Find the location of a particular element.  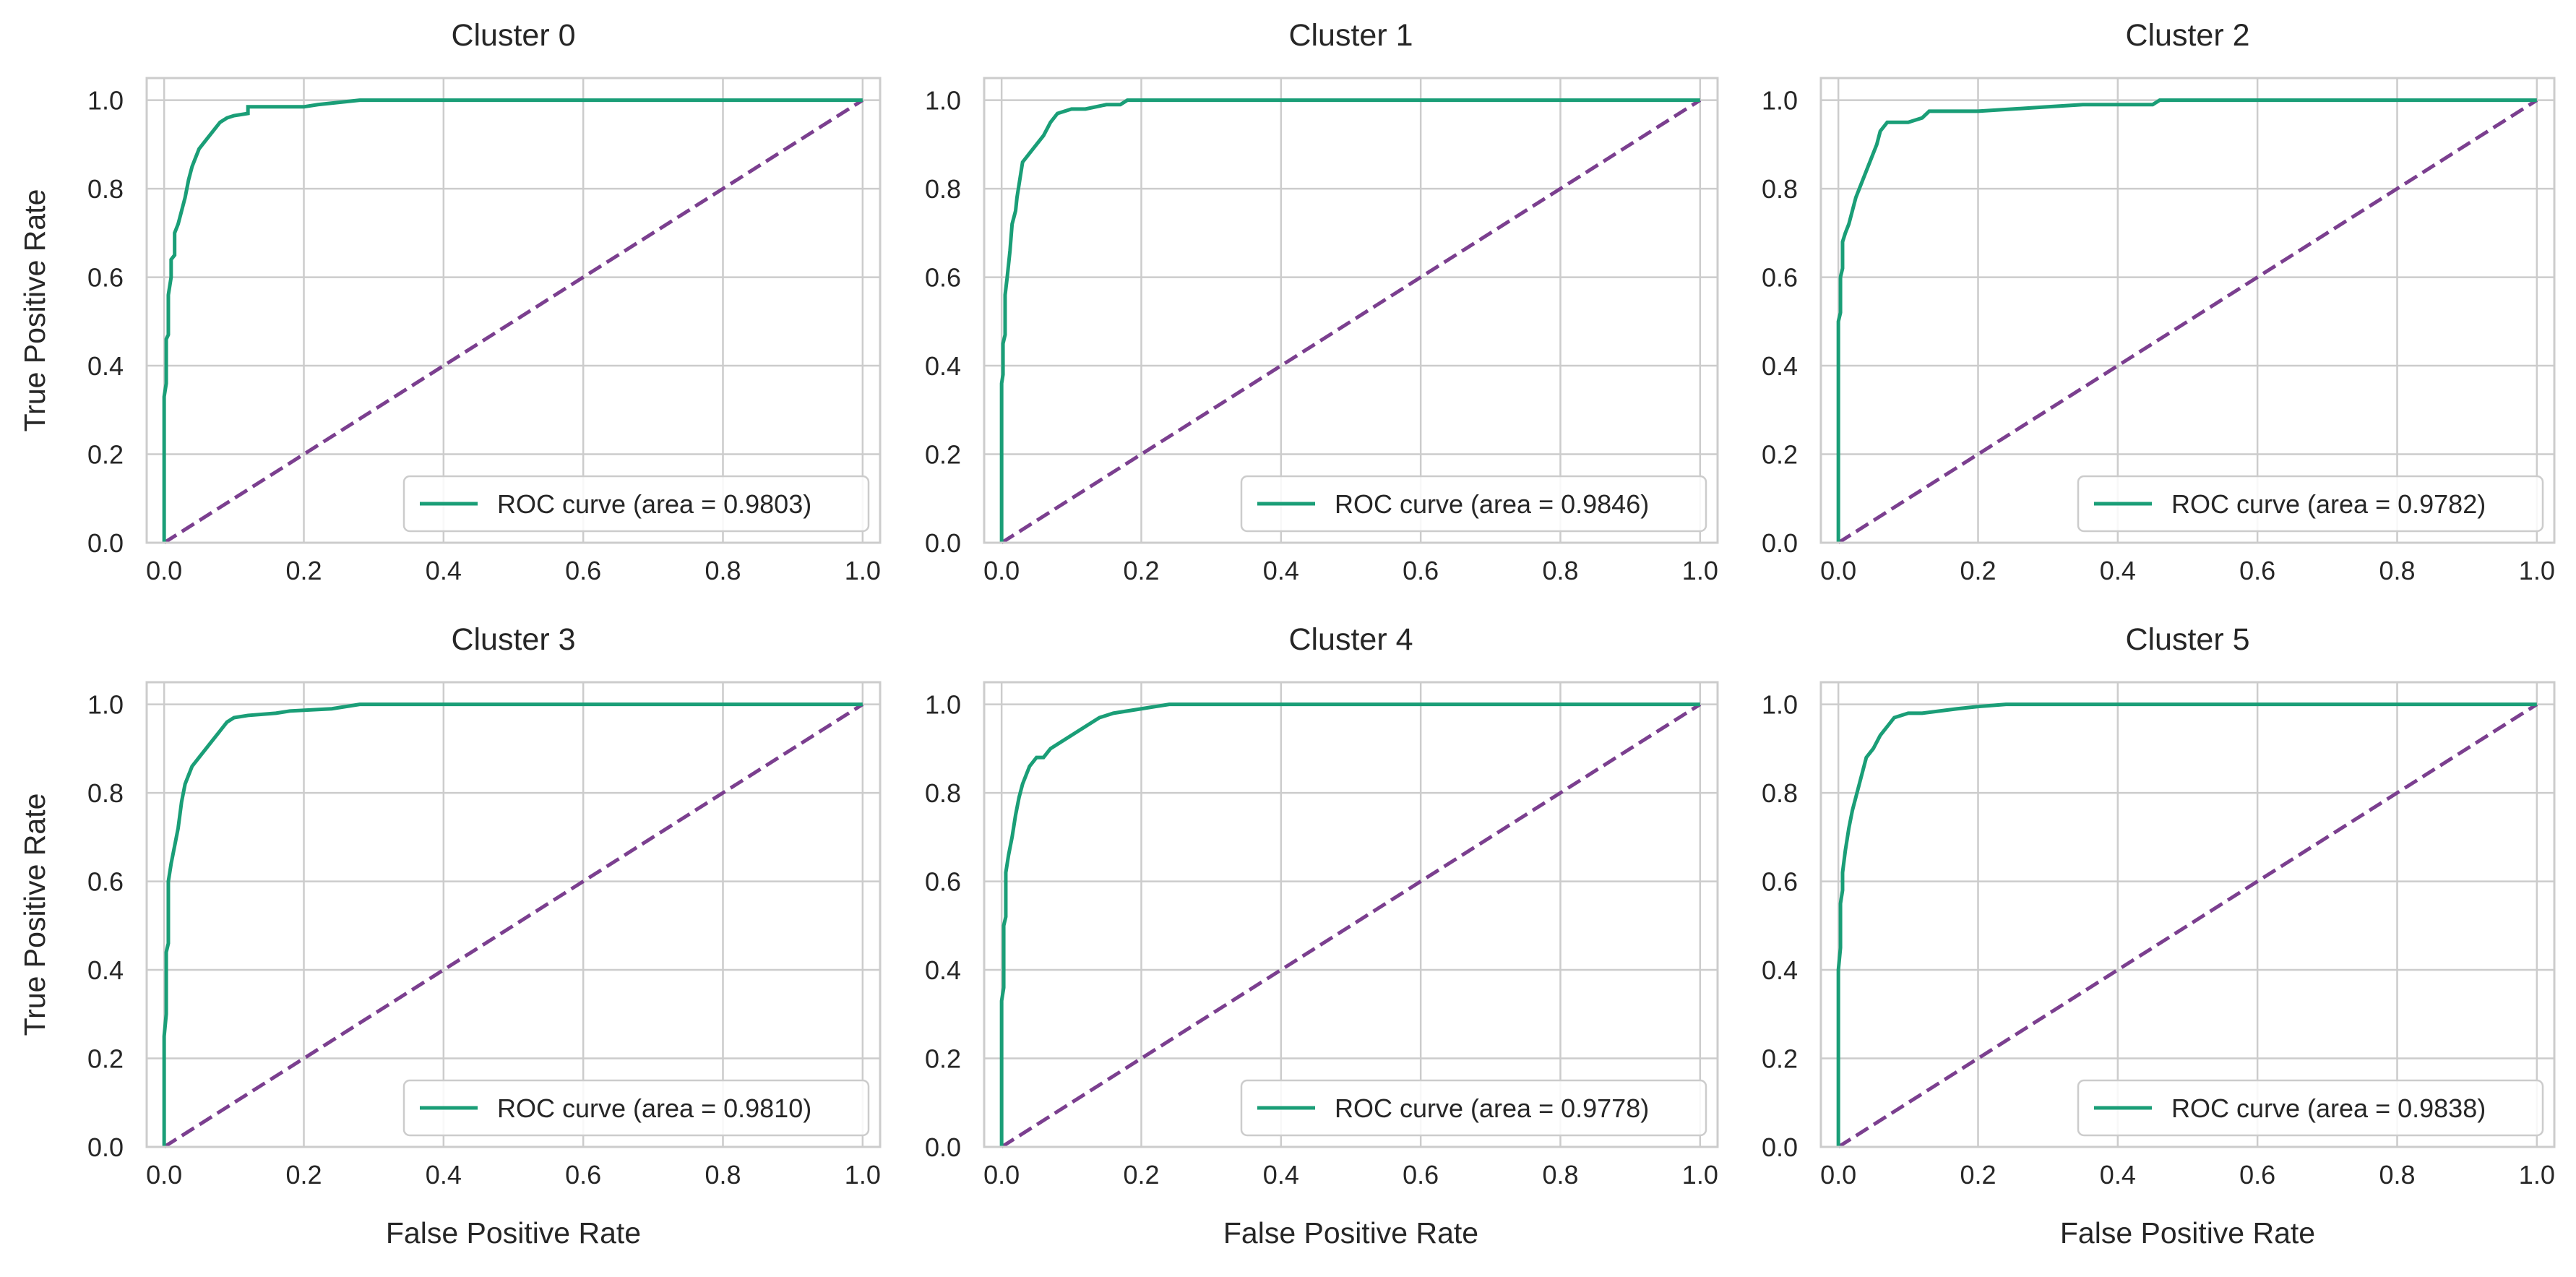

legend: ROC curve (area = 0.9810) is located at coordinates (636, 1108).